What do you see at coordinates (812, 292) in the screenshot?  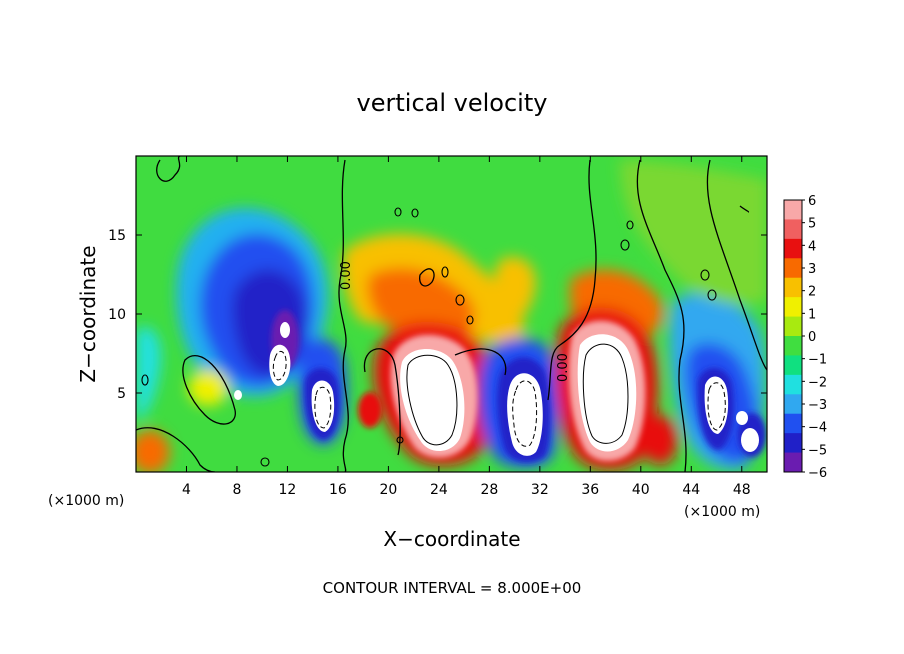 I see `colorbar-label: 2` at bounding box center [812, 292].